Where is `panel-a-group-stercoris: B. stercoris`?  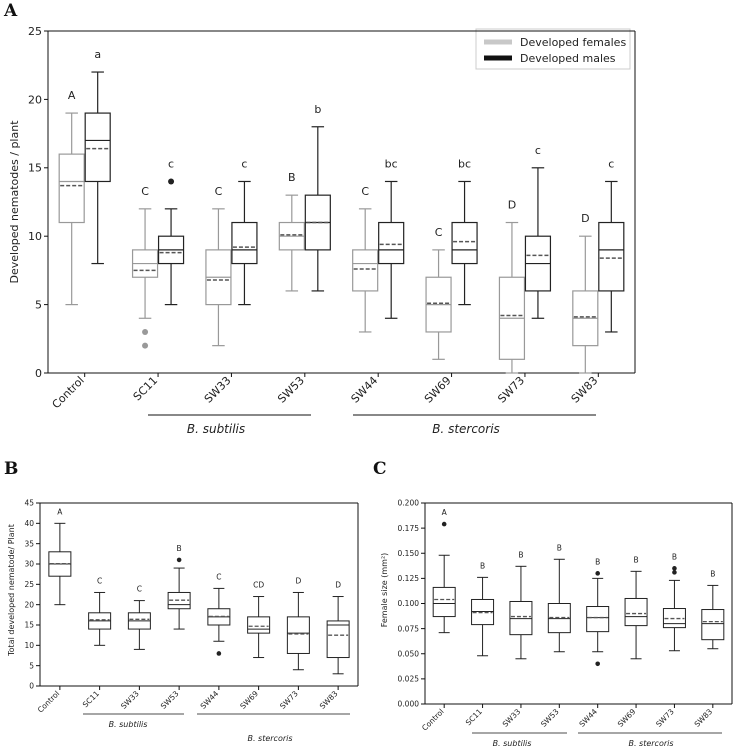
panel-a-group-stercoris: B. stercoris is located at coordinates (466, 429).